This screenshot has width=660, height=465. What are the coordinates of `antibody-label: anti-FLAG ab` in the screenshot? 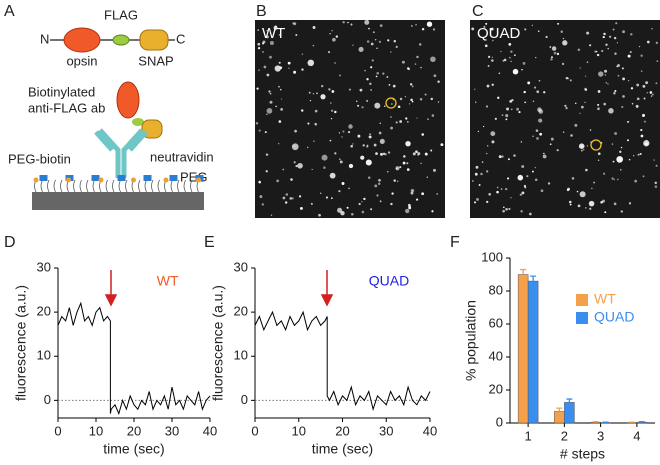 It's located at (66, 107).